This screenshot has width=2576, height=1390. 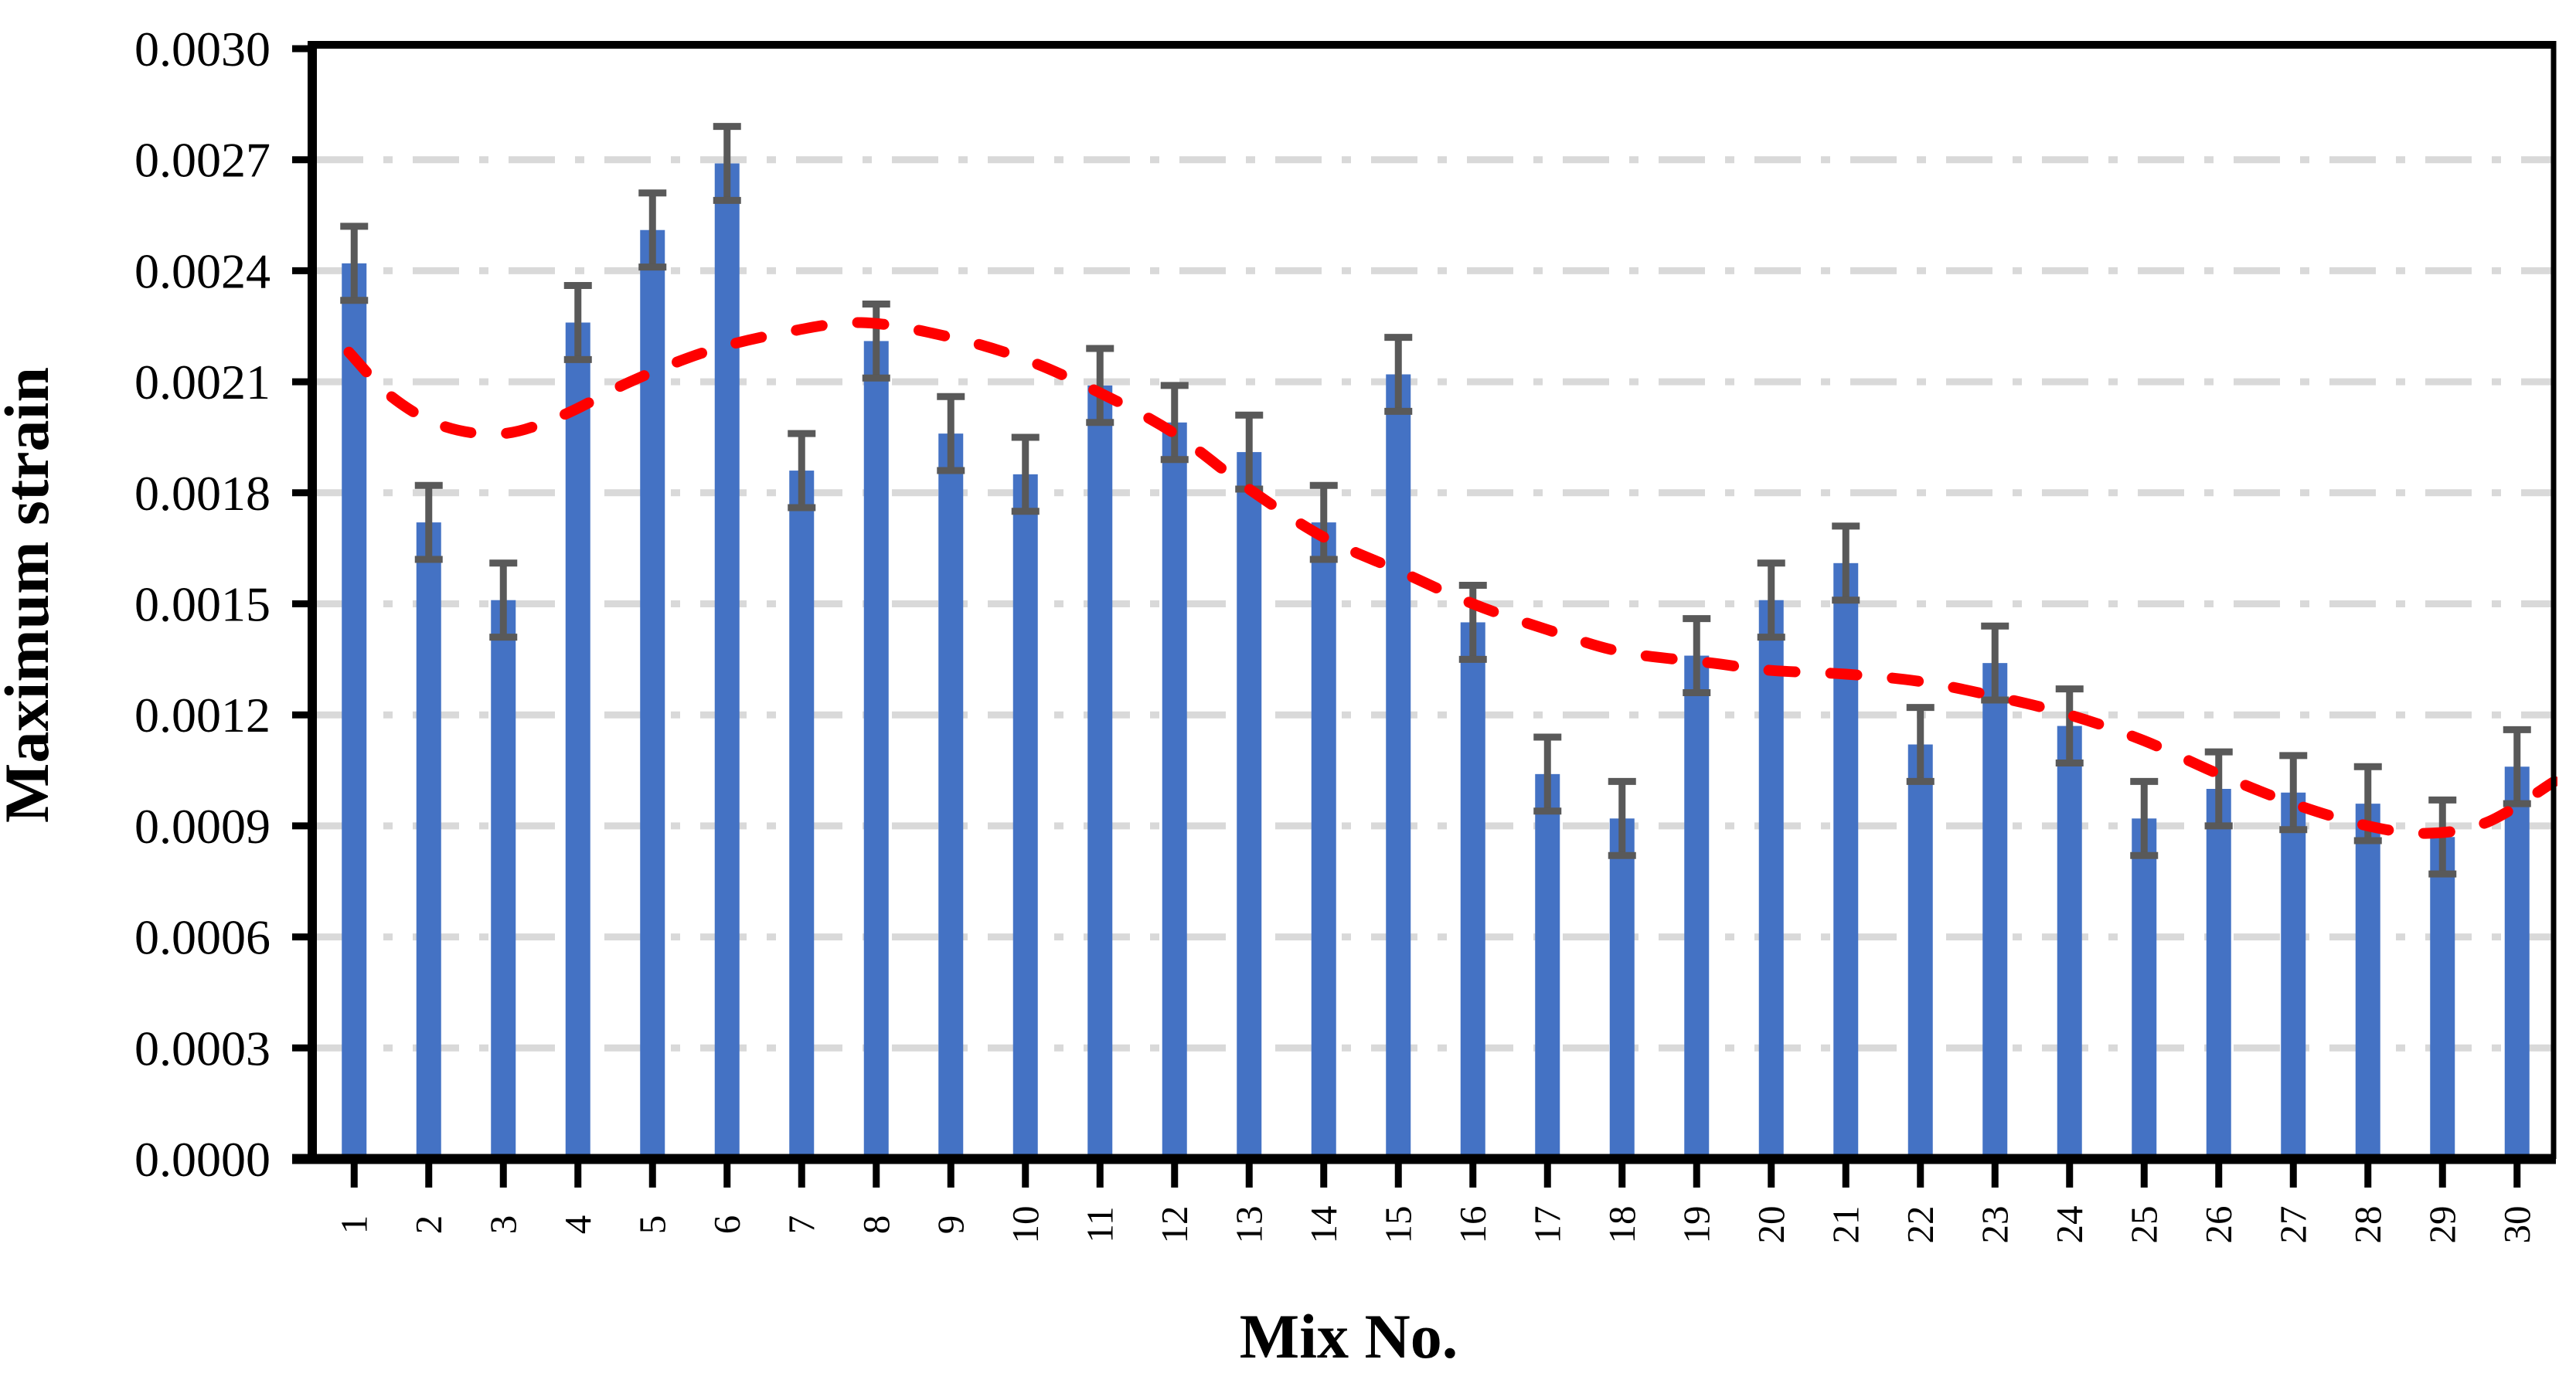 I want to click on x-tick-label: 19, so click(x=1696, y=1225).